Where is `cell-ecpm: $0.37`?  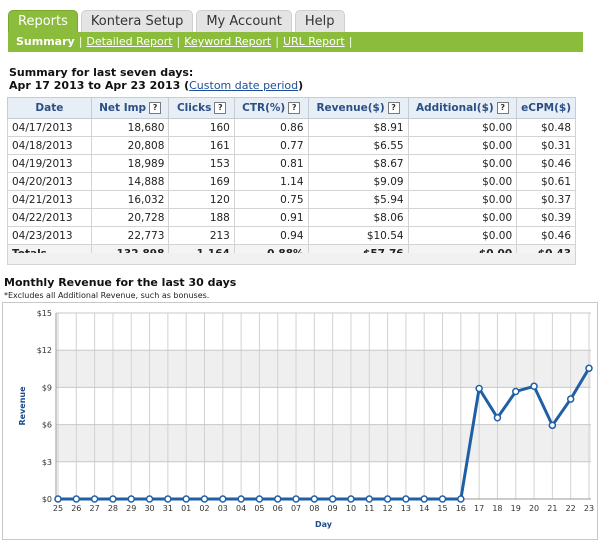
cell-ecpm: $0.37 is located at coordinates (546, 199).